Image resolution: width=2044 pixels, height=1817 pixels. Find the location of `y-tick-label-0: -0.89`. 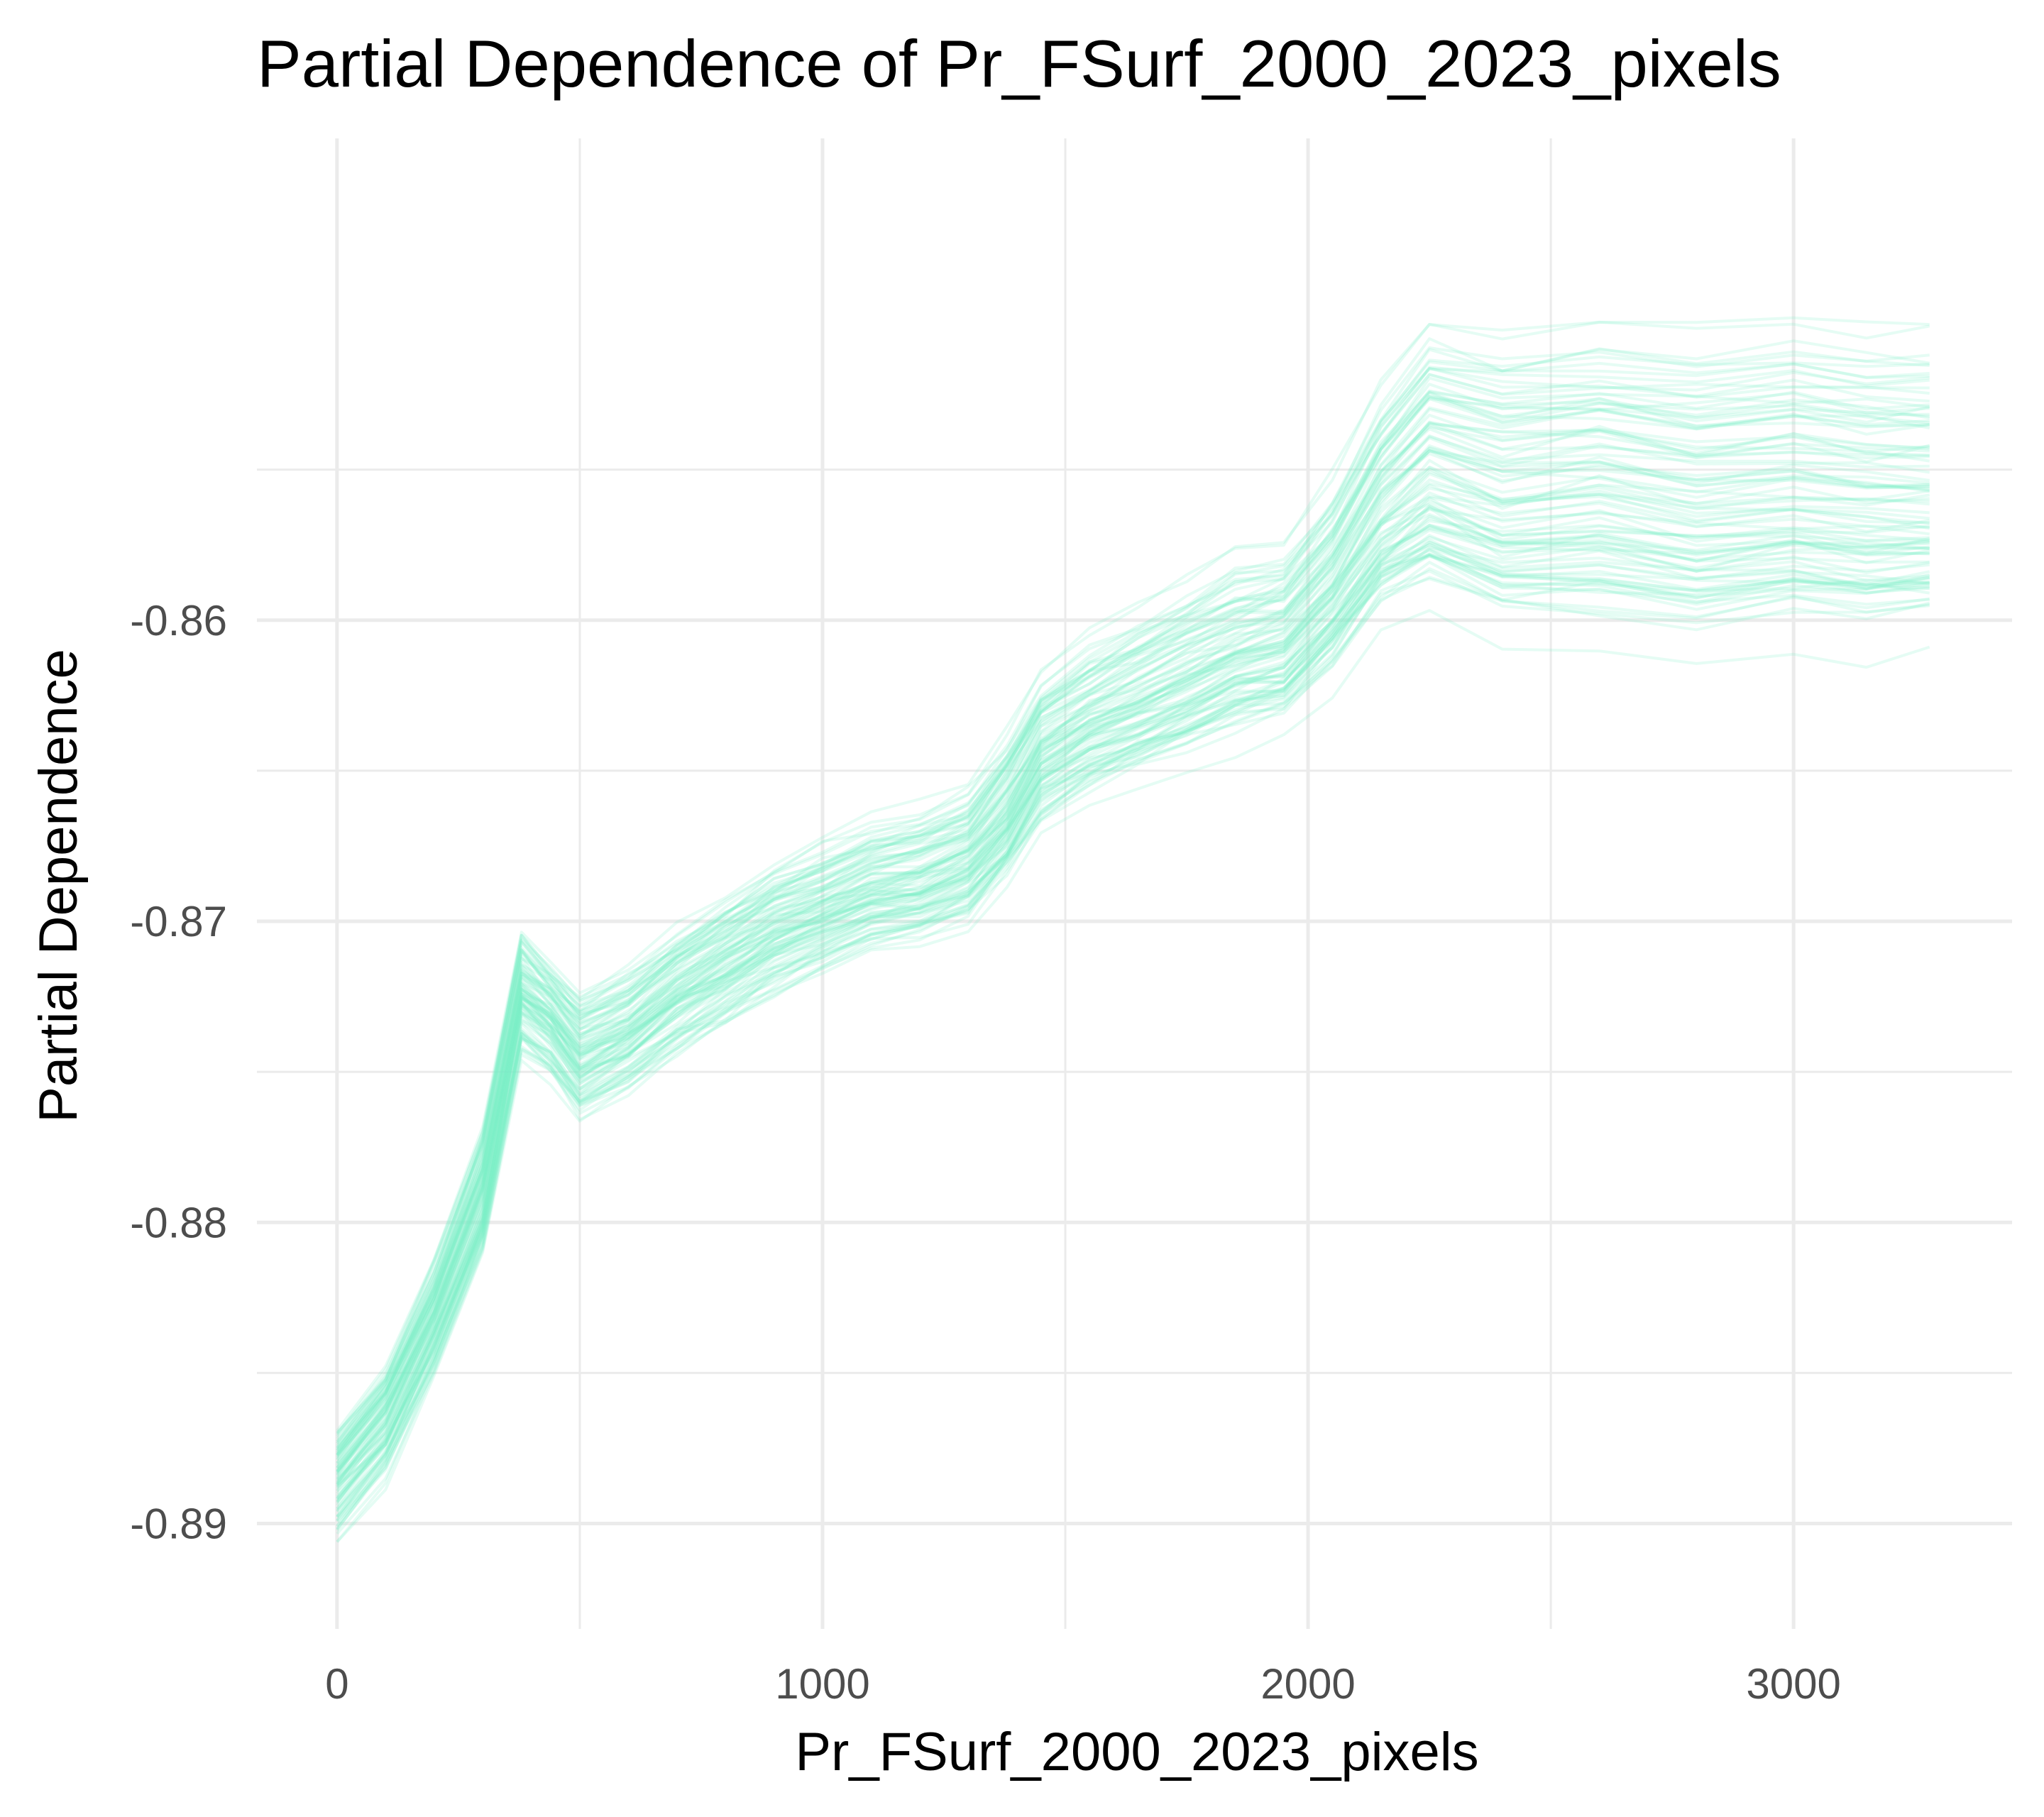

y-tick-label-0: -0.89 is located at coordinates (178, 1524).